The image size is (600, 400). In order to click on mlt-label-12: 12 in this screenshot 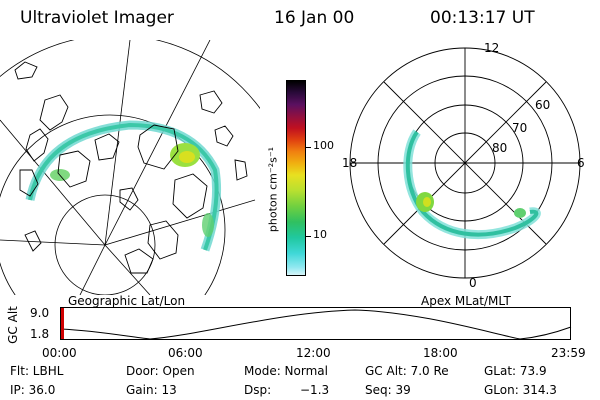, I will do `click(492, 48)`.